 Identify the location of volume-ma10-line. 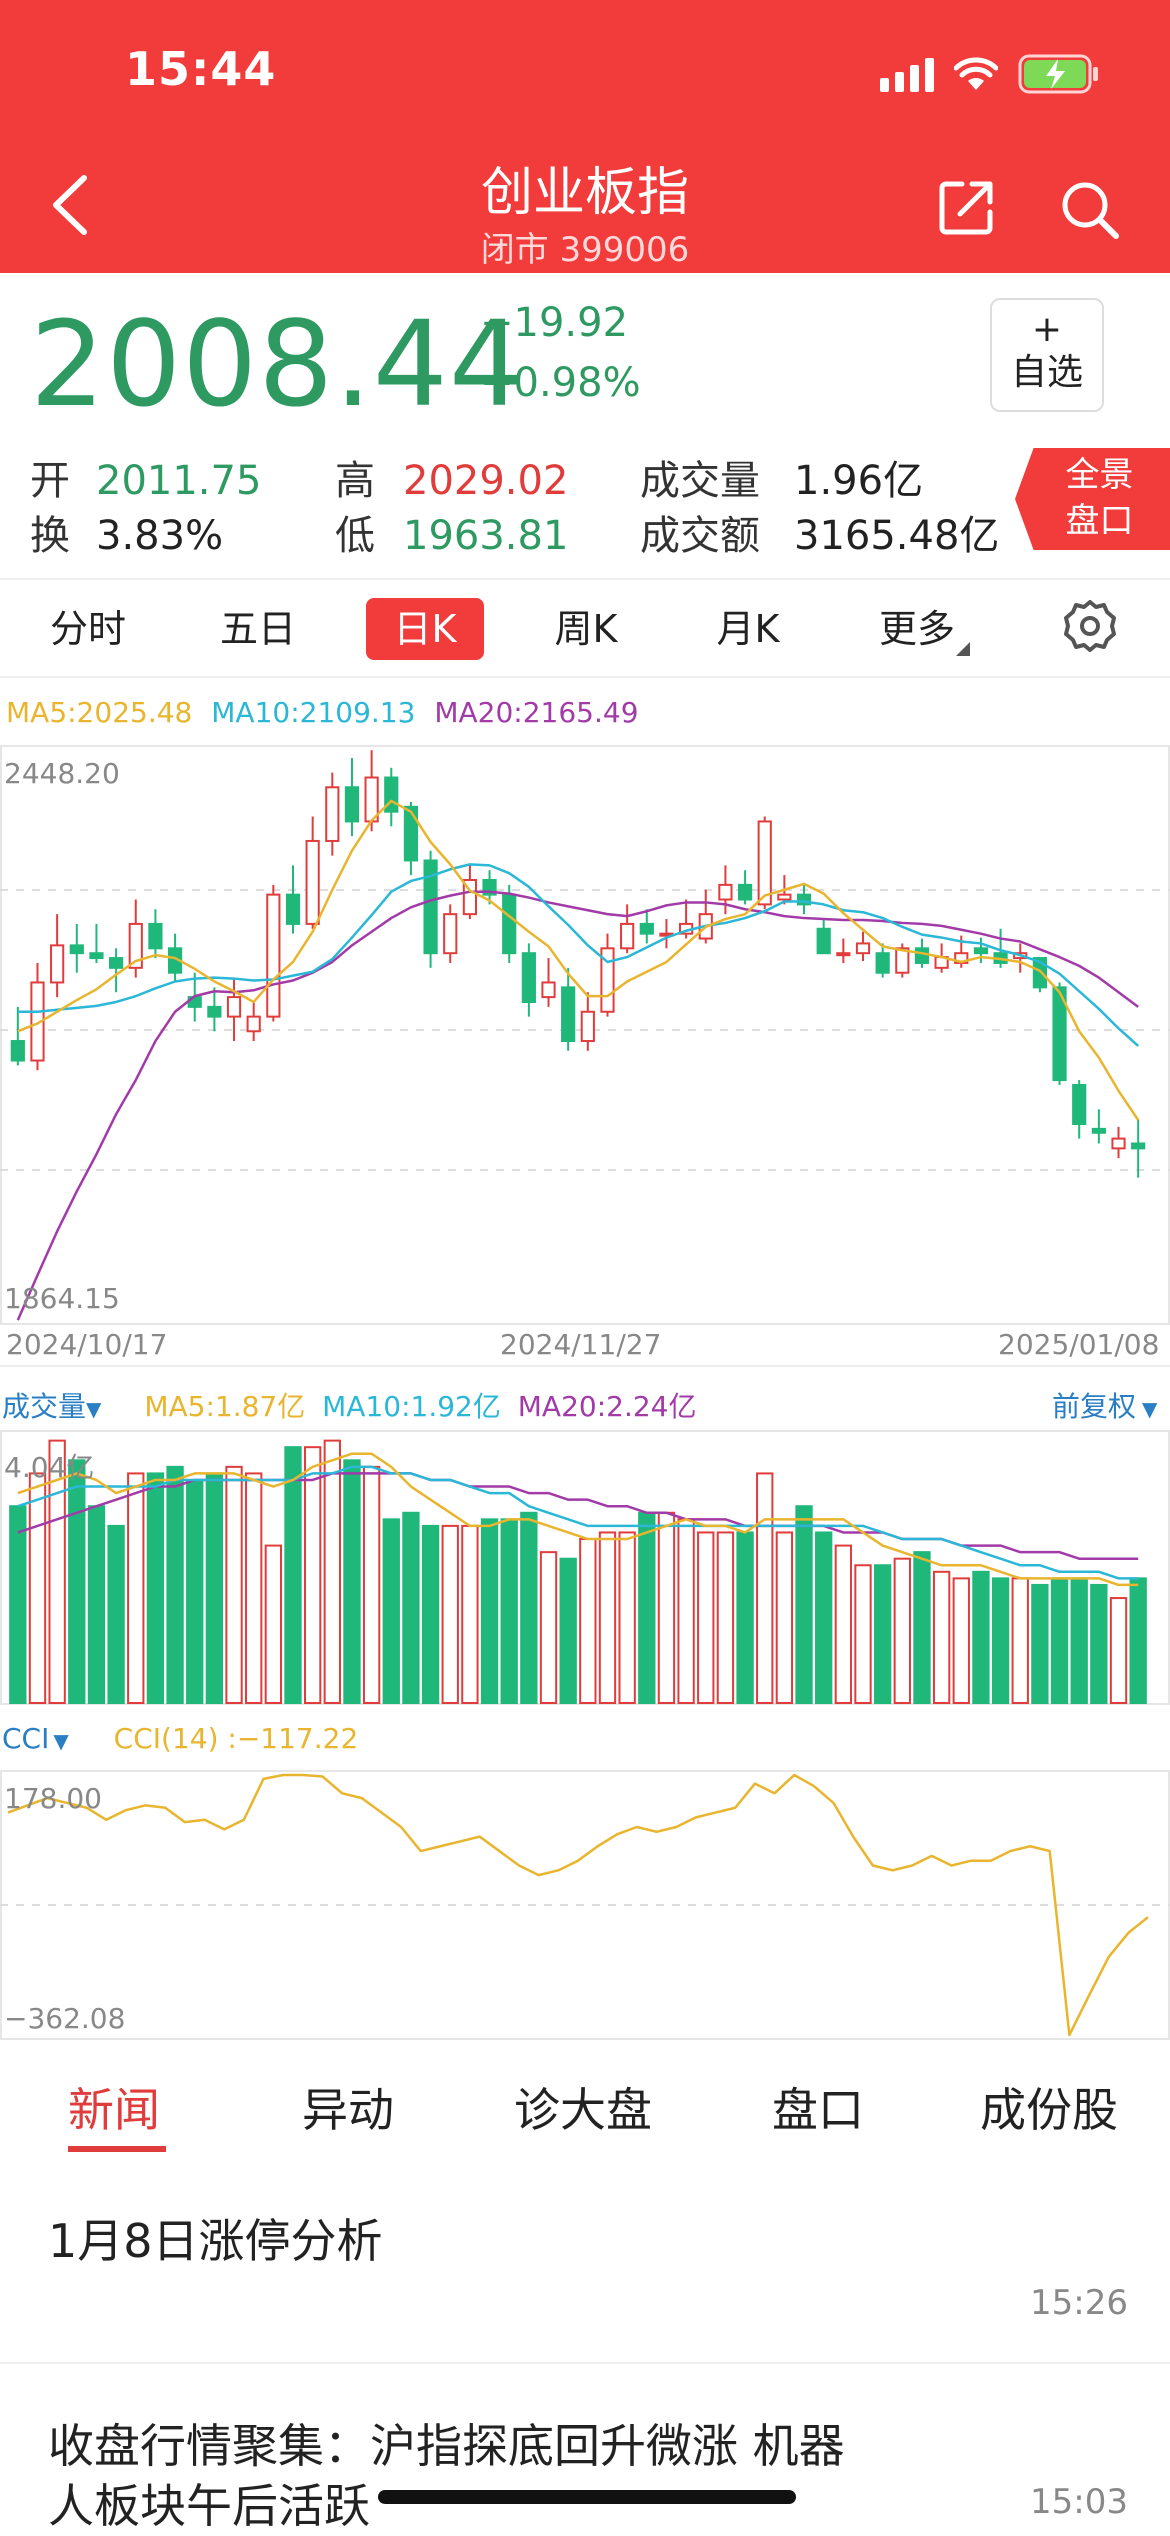
(578, 1522).